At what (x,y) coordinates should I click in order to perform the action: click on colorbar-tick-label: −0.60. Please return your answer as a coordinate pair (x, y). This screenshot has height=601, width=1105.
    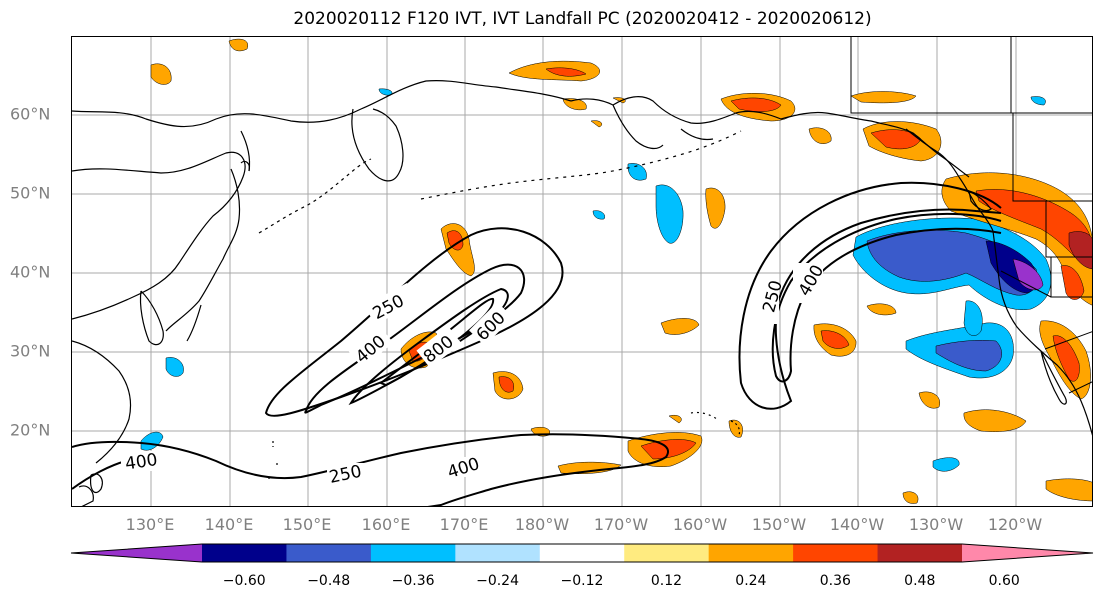
    Looking at the image, I should click on (244, 581).